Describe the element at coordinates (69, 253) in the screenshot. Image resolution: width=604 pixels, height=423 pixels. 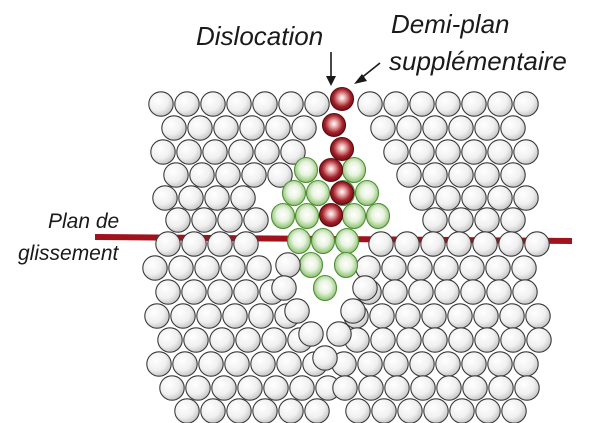
I see `slip-plane-label-line2: glissement` at that location.